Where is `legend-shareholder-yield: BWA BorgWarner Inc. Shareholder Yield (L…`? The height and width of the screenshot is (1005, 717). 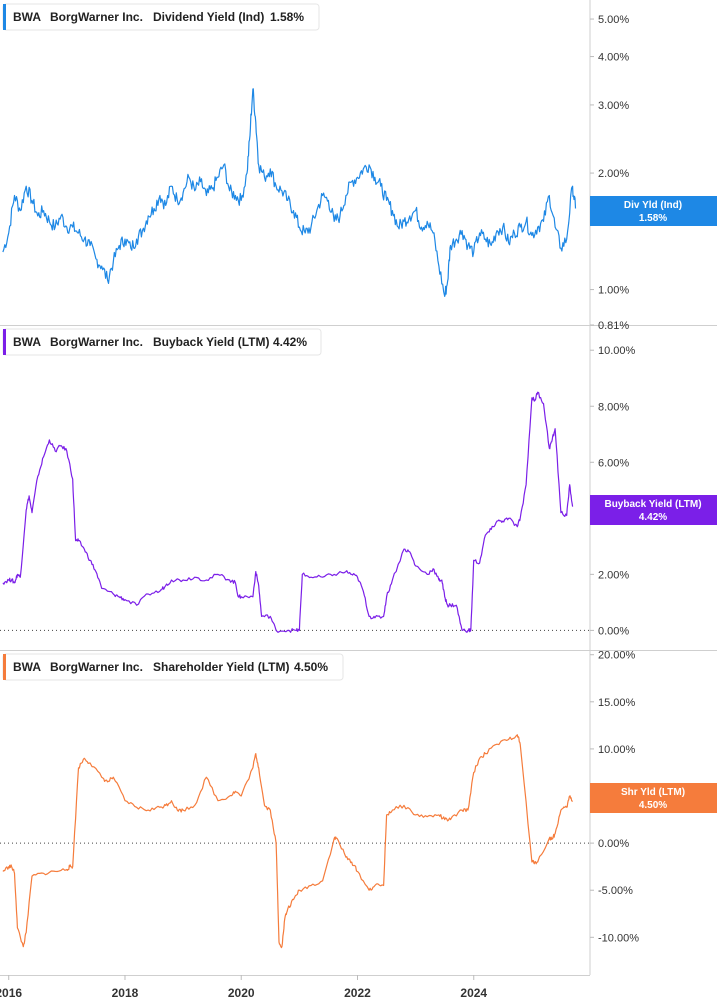
legend-shareholder-yield: BWA BorgWarner Inc. Shareholder Yield (L… is located at coordinates (173, 667).